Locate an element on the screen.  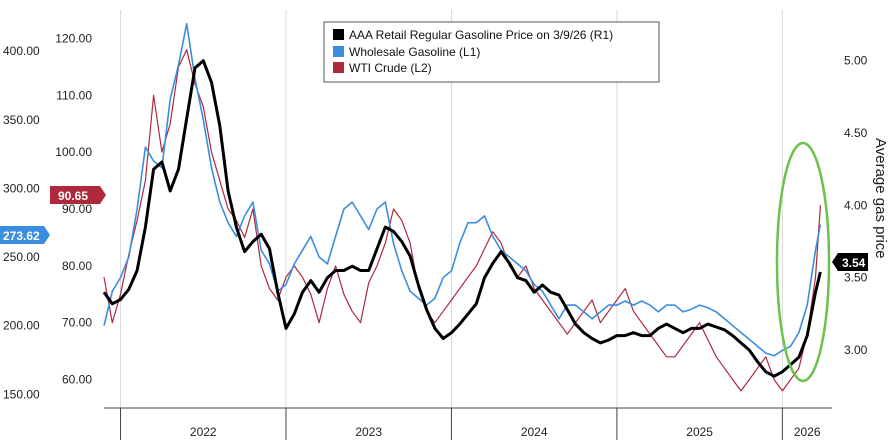
r1-tick-label: 4.50 is located at coordinates (856, 133).